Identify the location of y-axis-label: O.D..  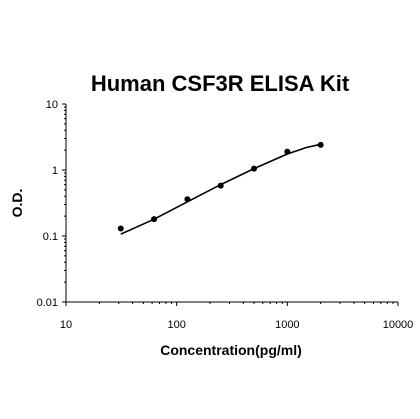
(17, 203).